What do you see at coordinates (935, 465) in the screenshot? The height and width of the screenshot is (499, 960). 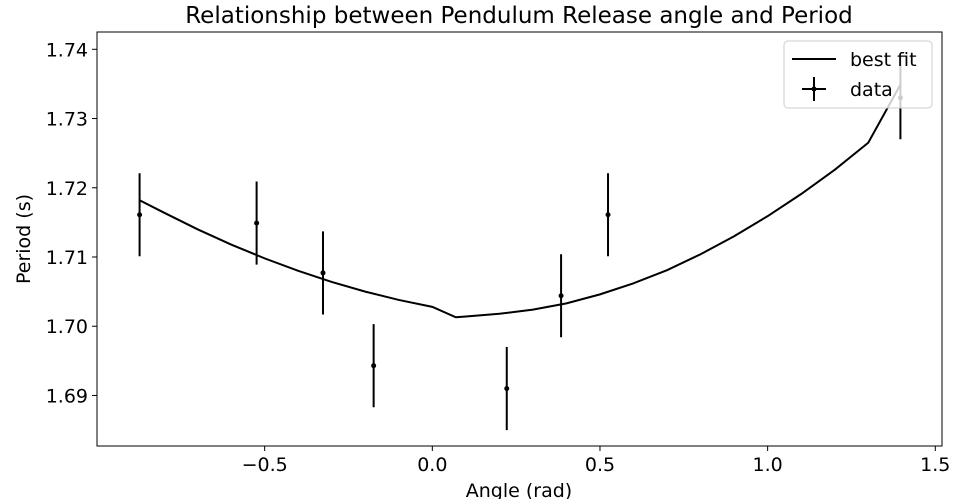 I see `x-tick-label: 1.5` at bounding box center [935, 465].